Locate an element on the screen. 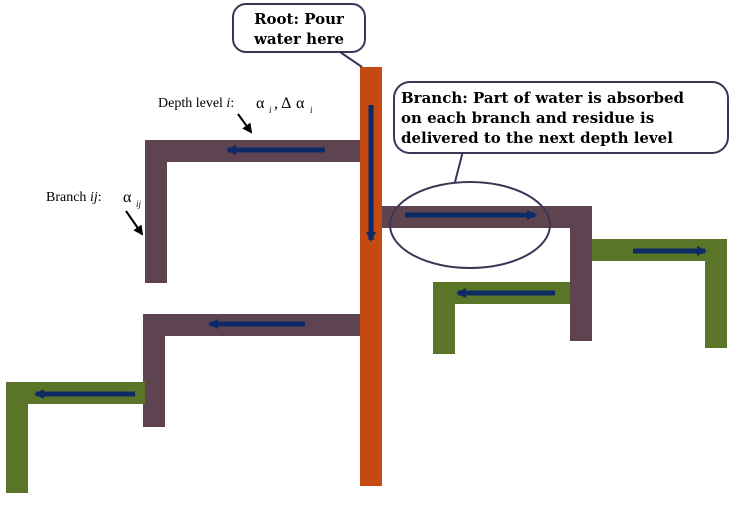  branch-highlight-ellipse is located at coordinates (470, 225).